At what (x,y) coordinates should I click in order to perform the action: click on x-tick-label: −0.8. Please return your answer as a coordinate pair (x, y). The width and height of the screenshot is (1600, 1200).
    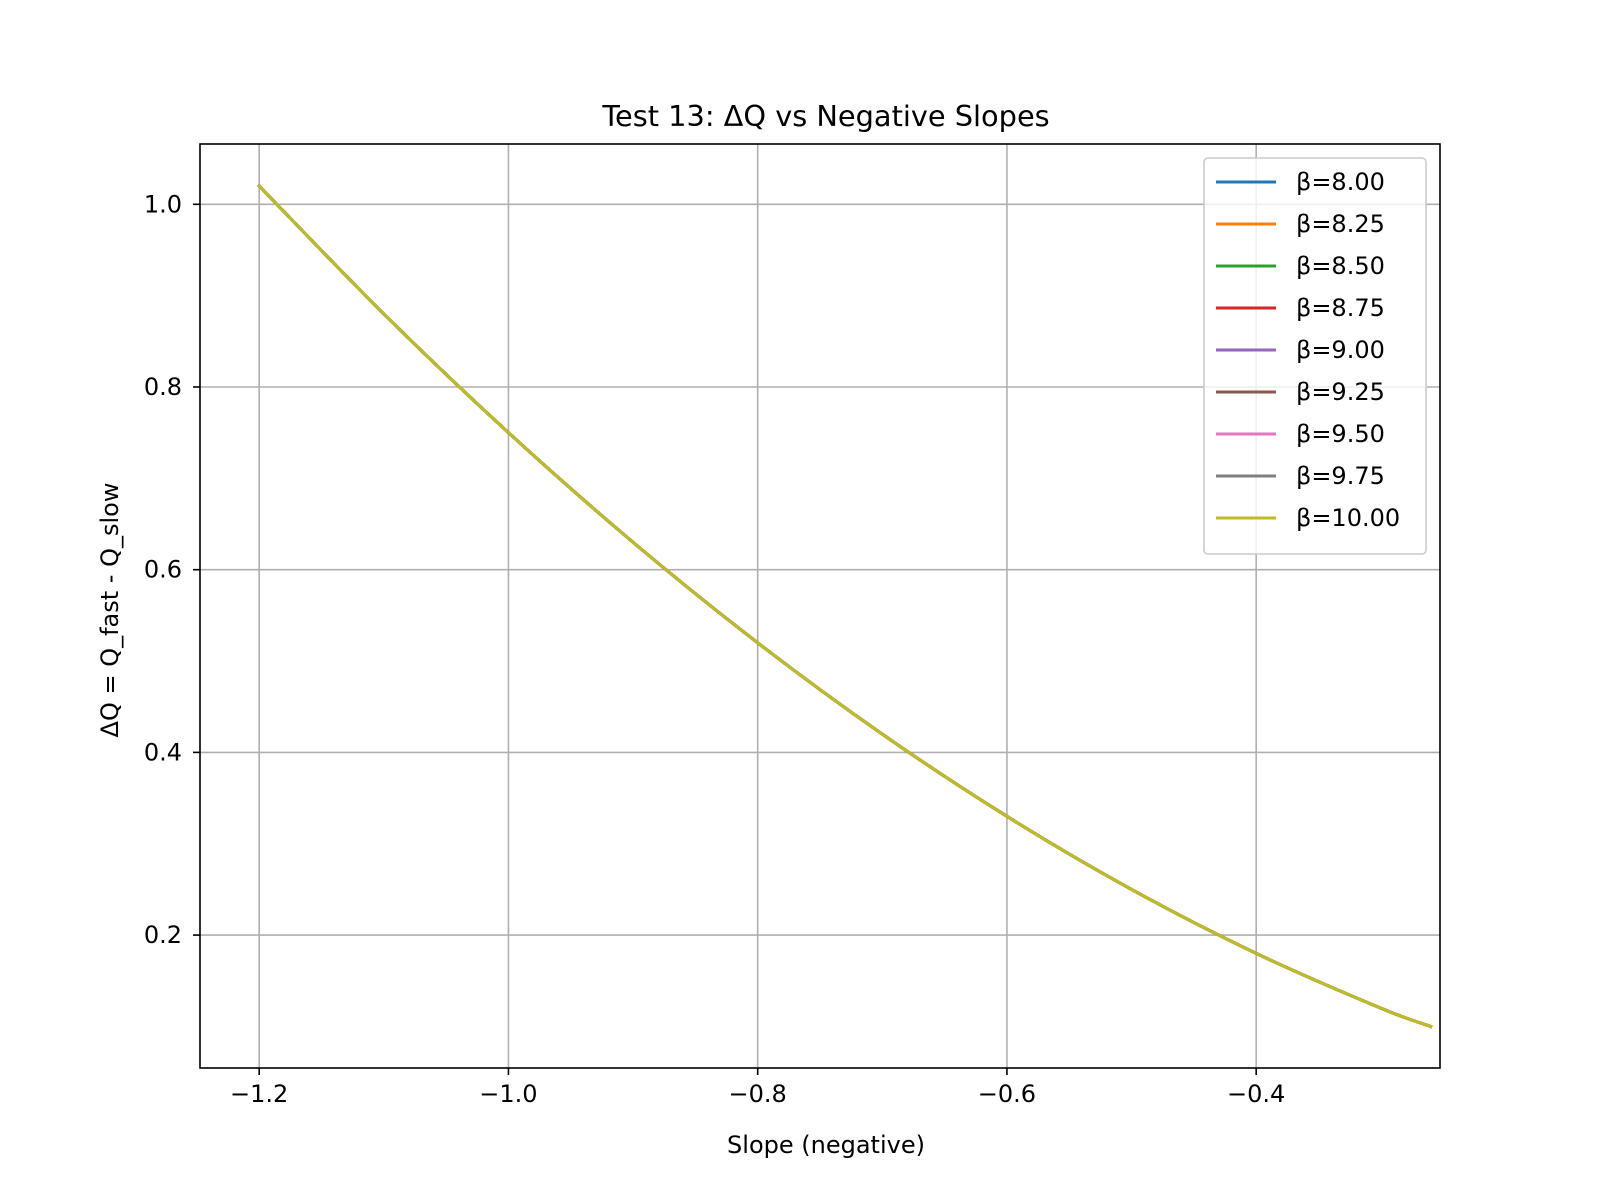
    Looking at the image, I should click on (758, 1094).